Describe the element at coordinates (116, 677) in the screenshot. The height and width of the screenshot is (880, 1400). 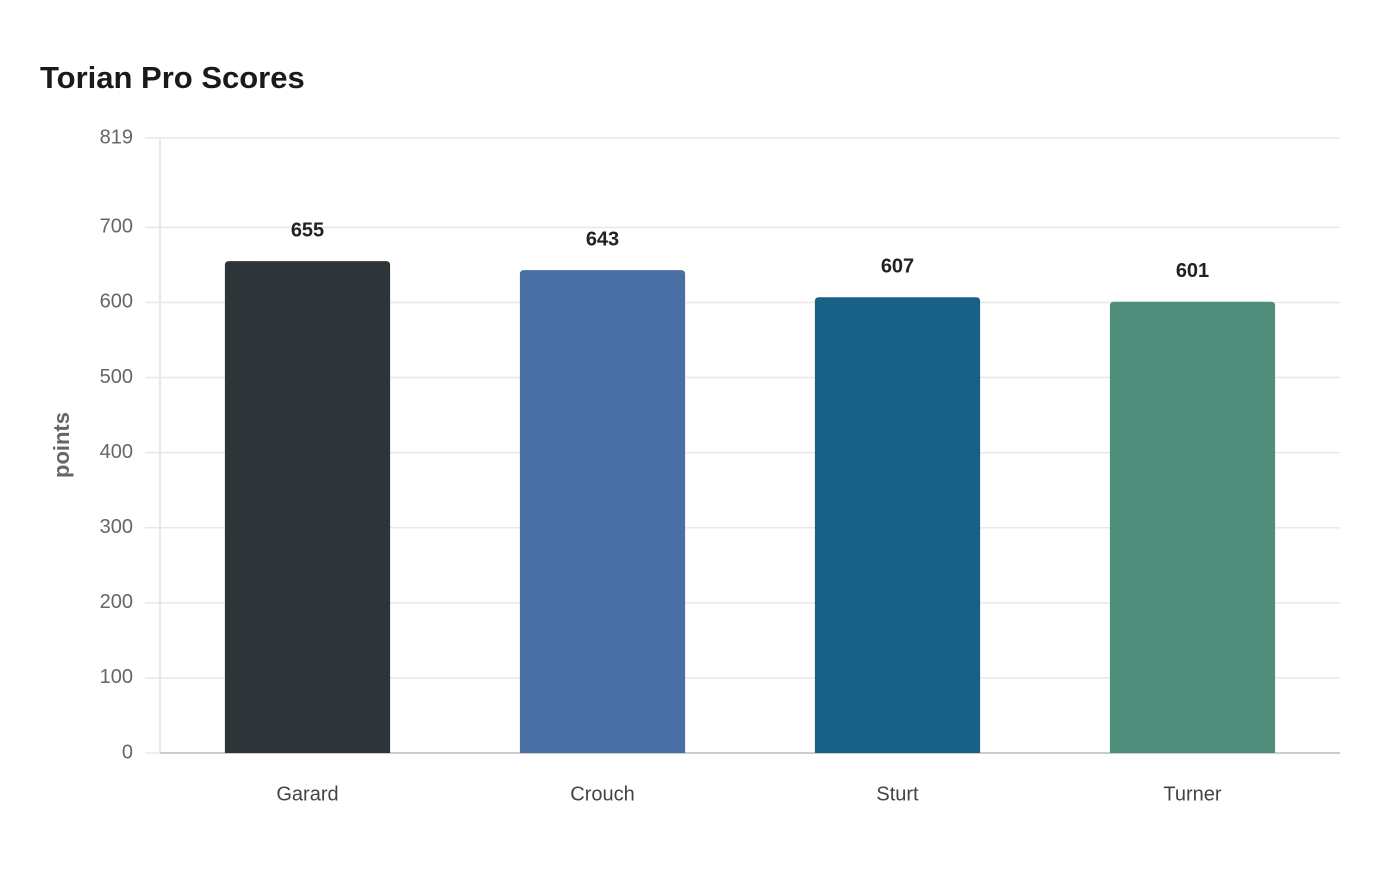
I see `y-tick-label: 100` at that location.